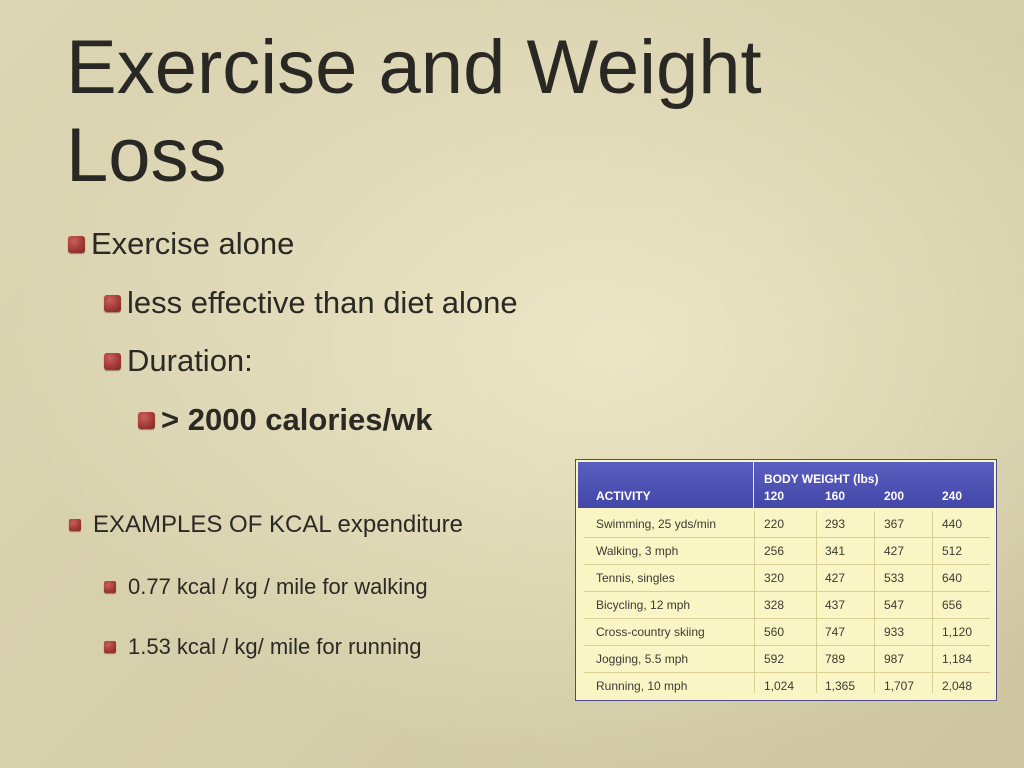  I want to click on header-divider, so click(753, 485).